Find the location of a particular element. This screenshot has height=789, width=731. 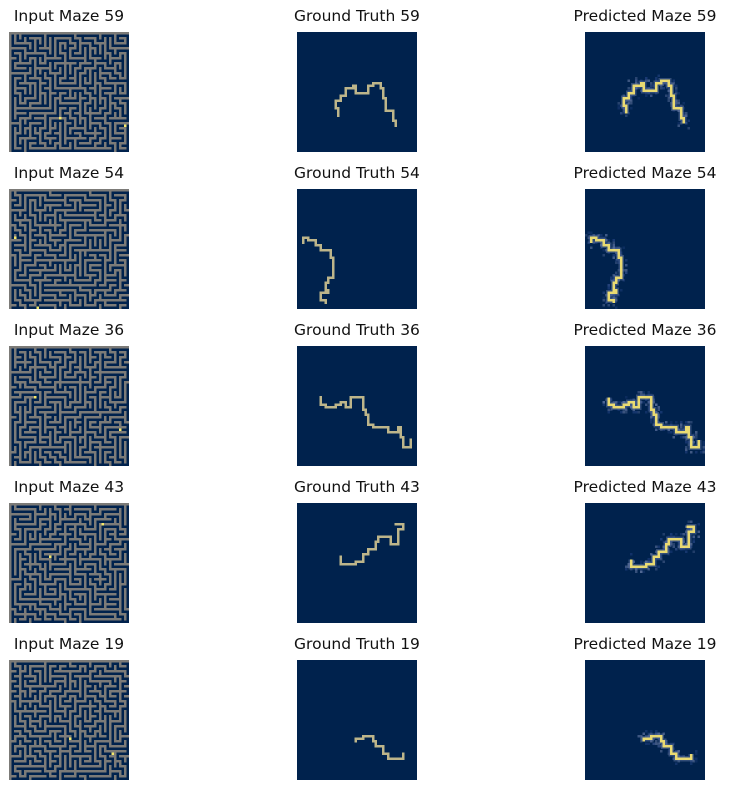

panel-title: Ground Truth 59 is located at coordinates (357, 16).